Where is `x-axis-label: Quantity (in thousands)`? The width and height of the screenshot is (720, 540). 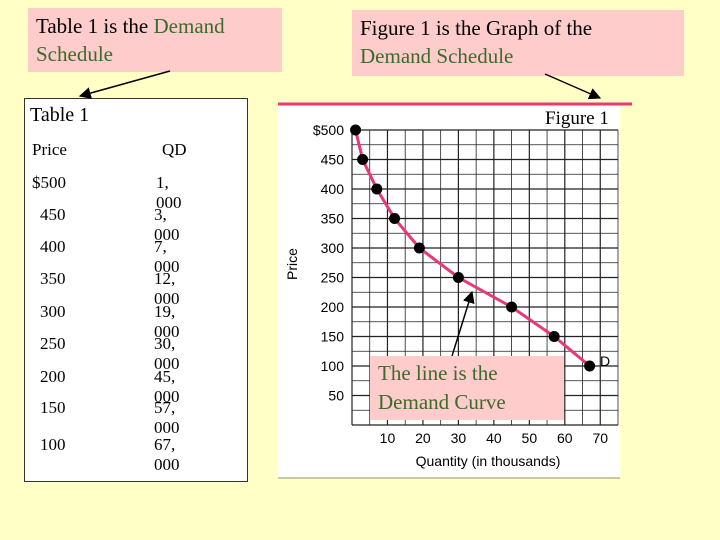
x-axis-label: Quantity (in thousands) is located at coordinates (488, 461).